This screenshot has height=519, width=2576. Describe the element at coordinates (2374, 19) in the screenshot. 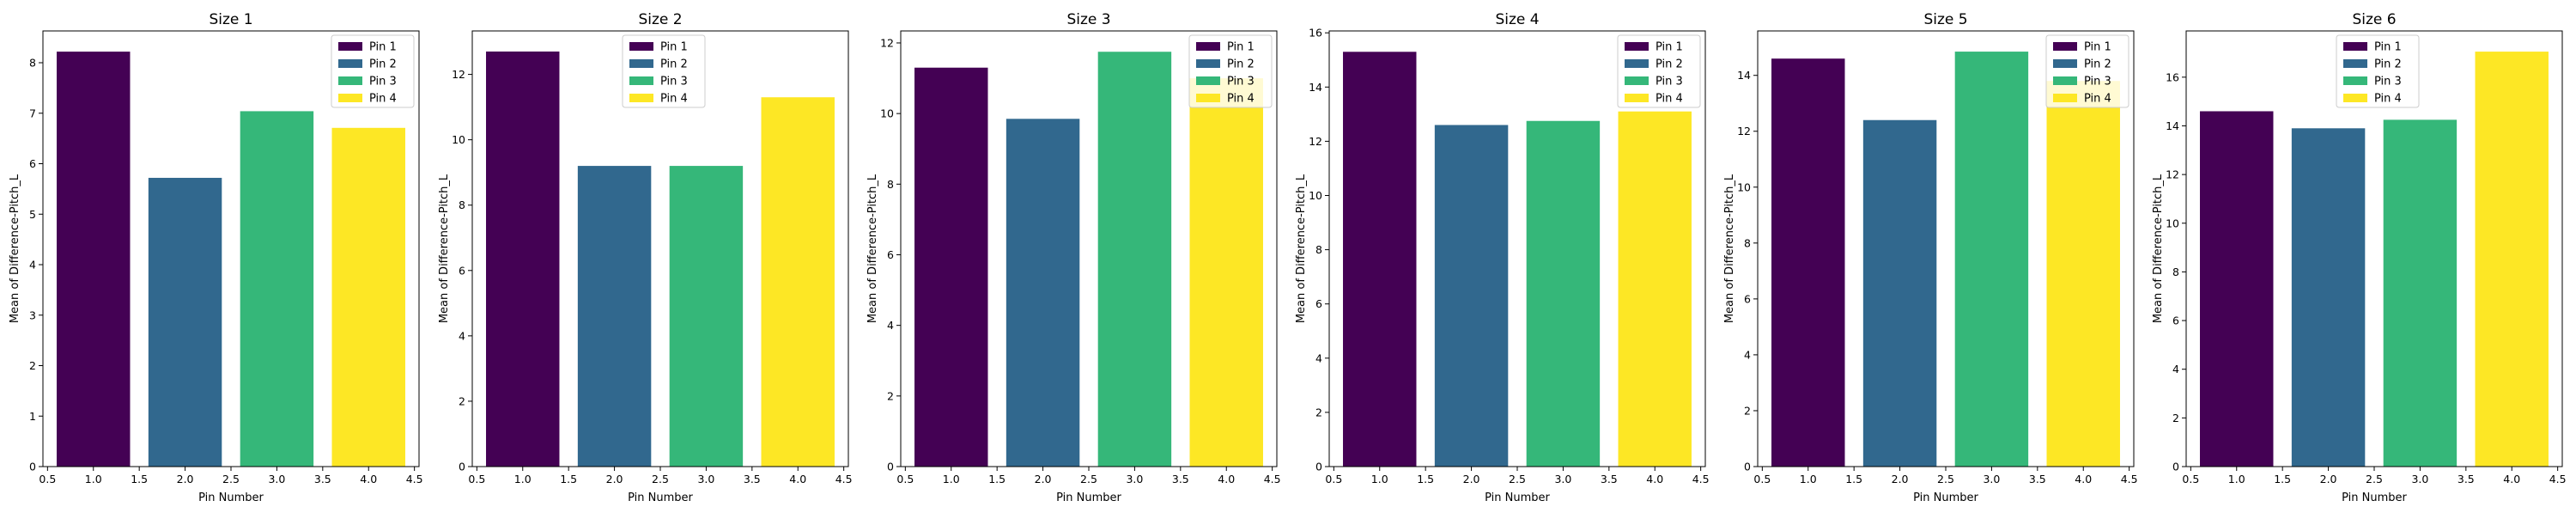

I see `chart-title: Size 6` at that location.